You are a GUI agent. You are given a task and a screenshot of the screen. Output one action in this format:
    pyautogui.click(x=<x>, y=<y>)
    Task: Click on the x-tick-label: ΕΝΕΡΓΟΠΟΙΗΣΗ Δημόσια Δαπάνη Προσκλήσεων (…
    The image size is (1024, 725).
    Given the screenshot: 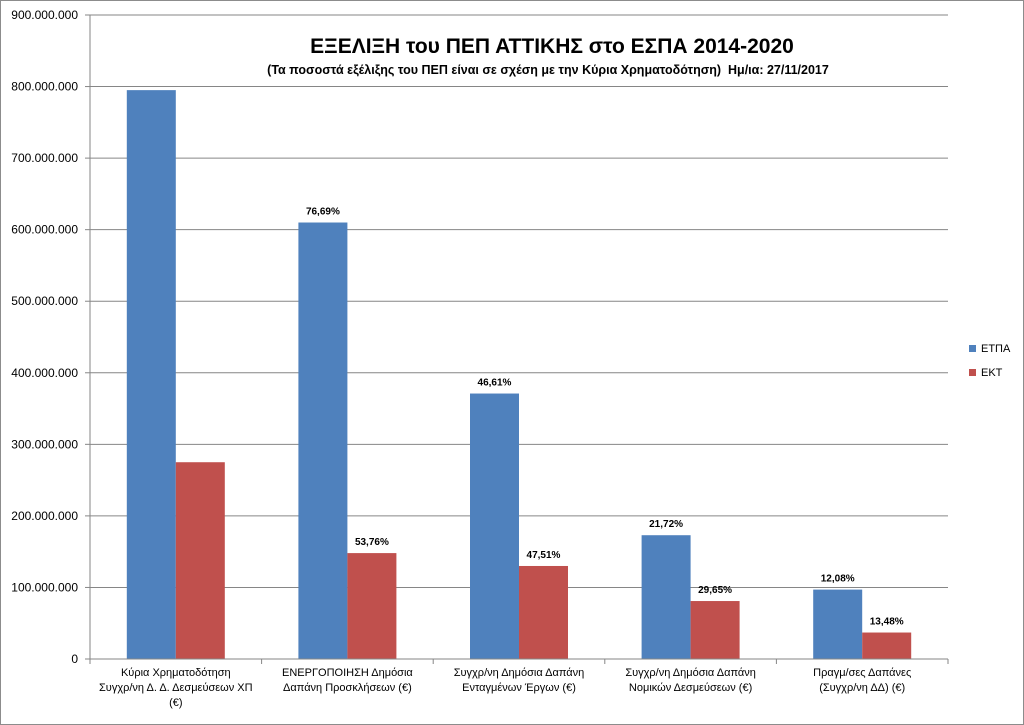 What is the action you would take?
    pyautogui.click(x=347, y=680)
    